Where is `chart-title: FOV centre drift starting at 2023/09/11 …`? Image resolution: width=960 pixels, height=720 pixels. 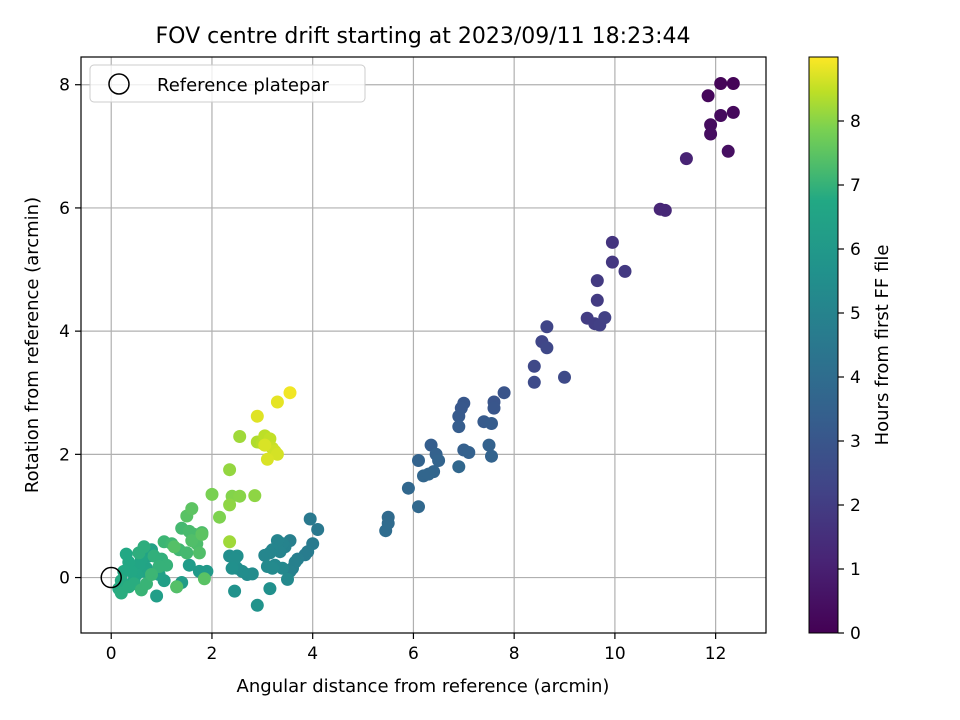
chart-title: FOV centre drift starting at 2023/09/11 … is located at coordinates (423, 36).